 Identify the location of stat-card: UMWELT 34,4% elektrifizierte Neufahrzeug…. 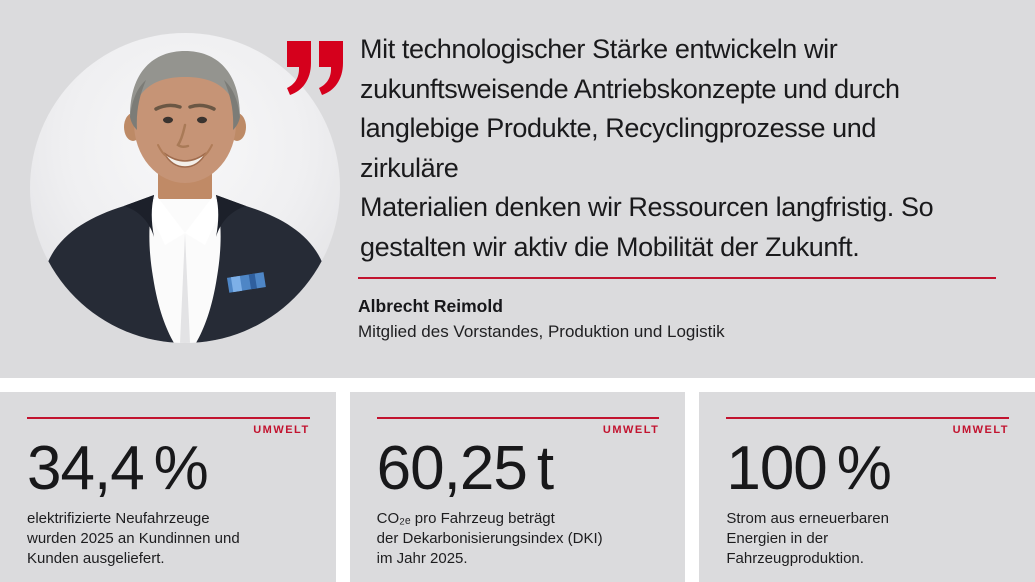
(168, 487).